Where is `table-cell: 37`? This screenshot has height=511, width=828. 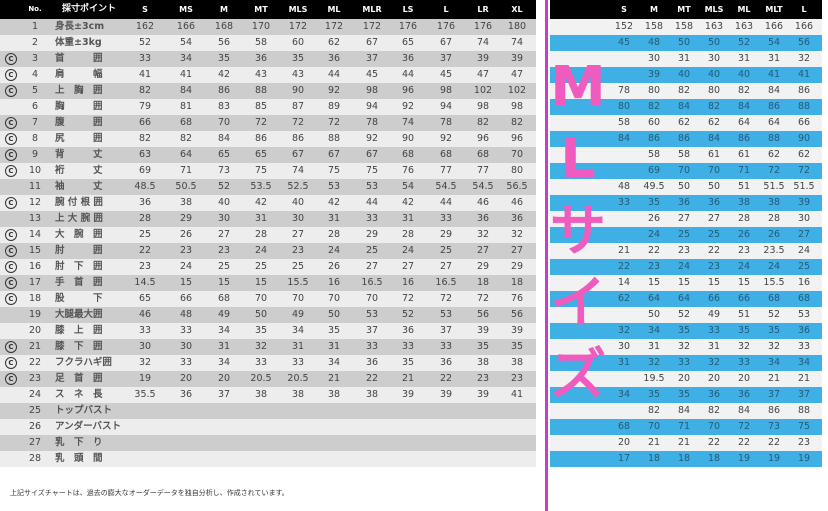
table-cell: 37 is located at coordinates (224, 394).